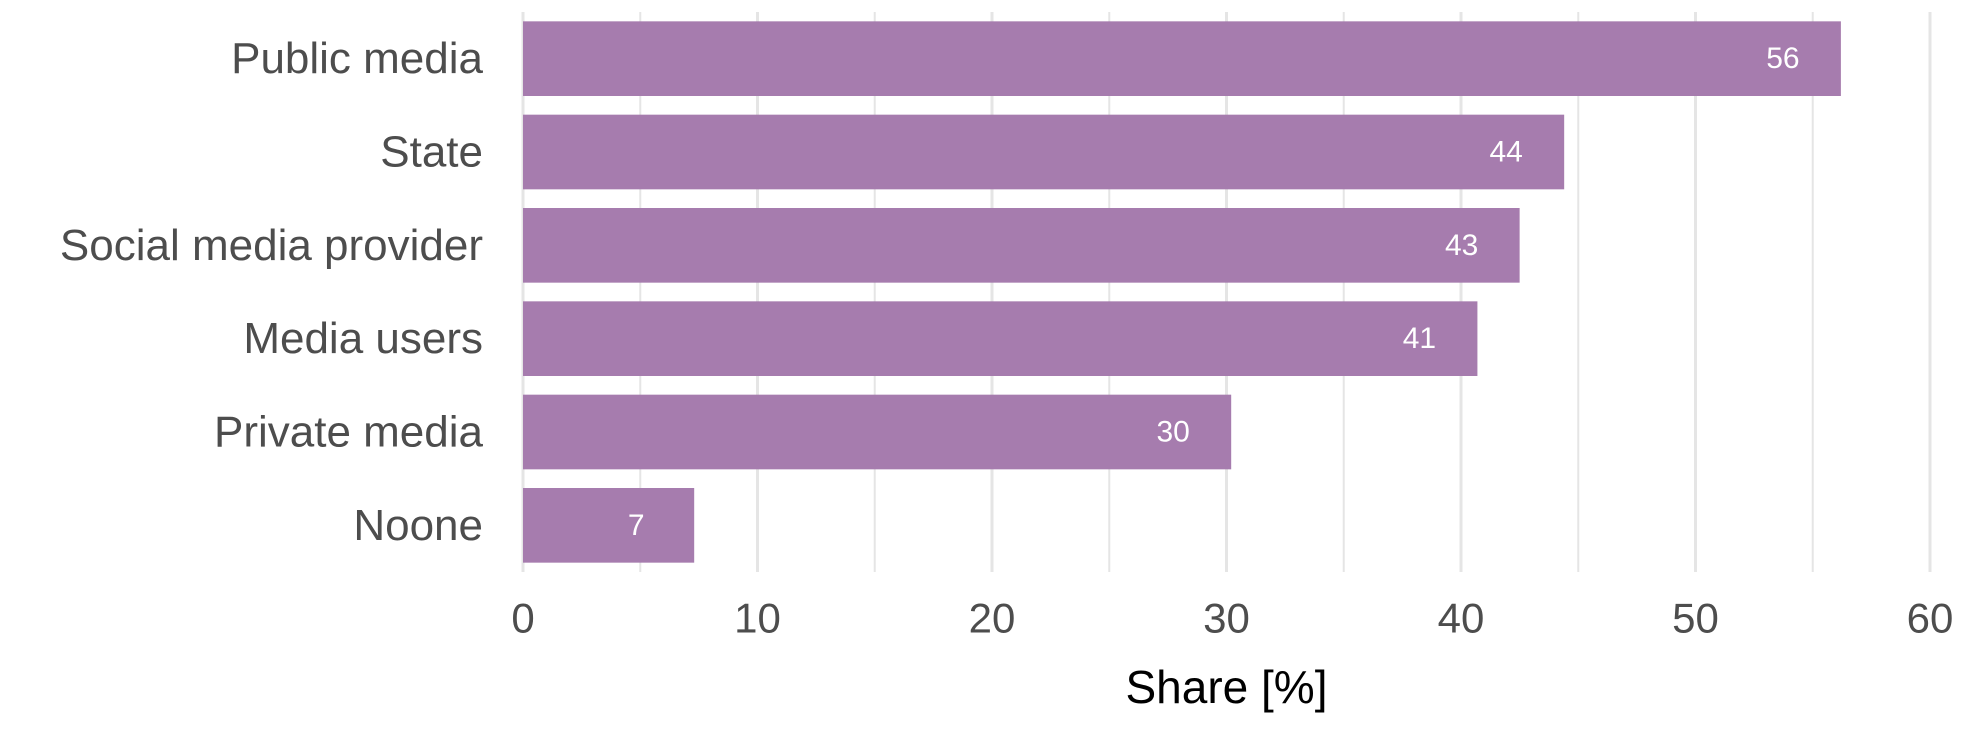 The height and width of the screenshot is (729, 1962). Describe the element at coordinates (757, 618) in the screenshot. I see `tick-label: 10` at that location.